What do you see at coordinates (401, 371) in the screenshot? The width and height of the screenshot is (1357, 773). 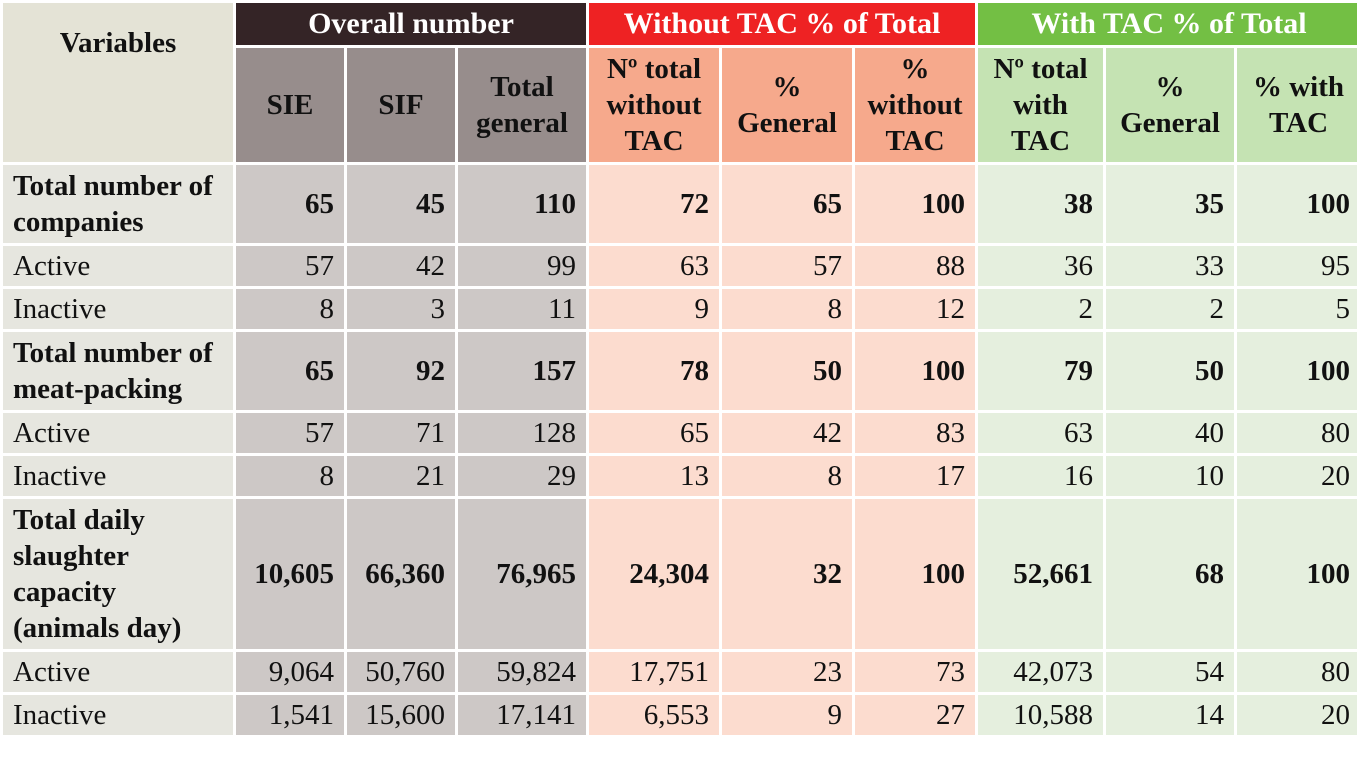 I see `cell: 92` at bounding box center [401, 371].